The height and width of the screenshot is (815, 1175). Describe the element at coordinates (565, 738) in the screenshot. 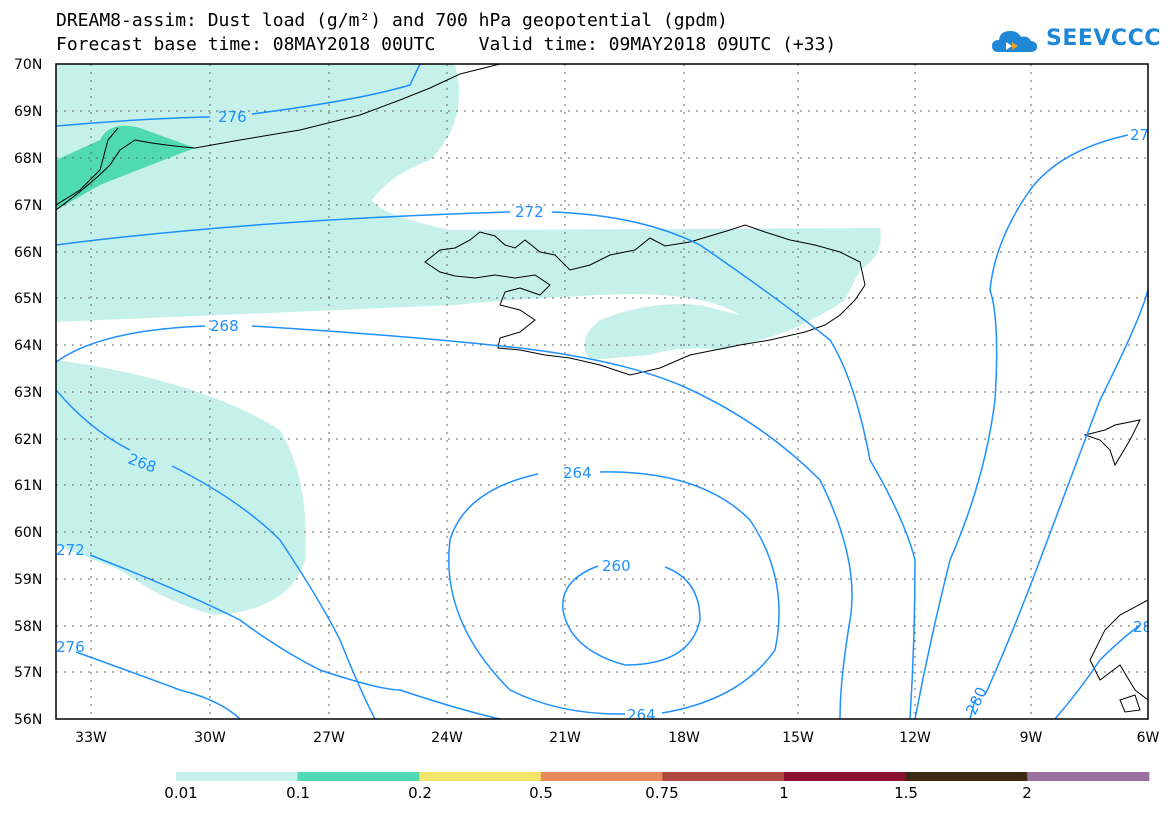

I see `lon-label: 21W` at that location.